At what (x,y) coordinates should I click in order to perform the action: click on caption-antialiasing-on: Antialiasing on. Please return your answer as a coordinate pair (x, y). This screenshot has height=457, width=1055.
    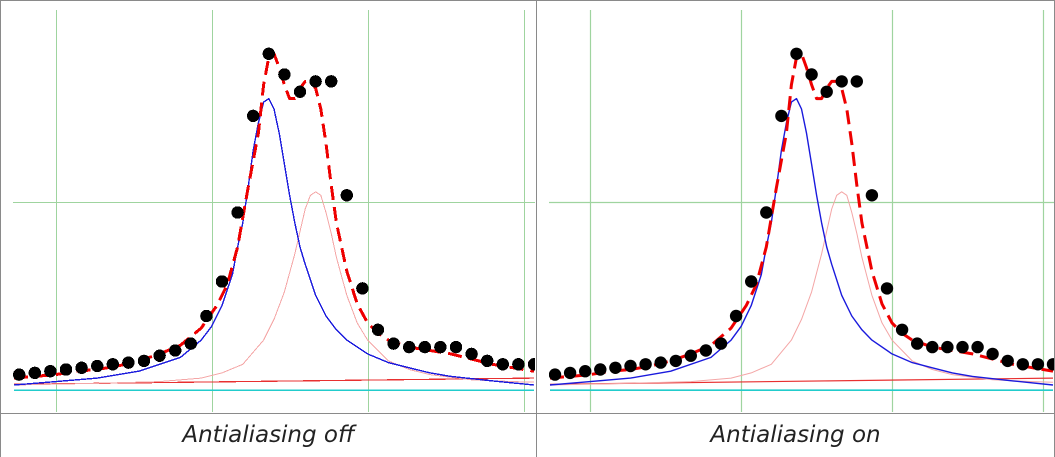
    Looking at the image, I should click on (795, 435).